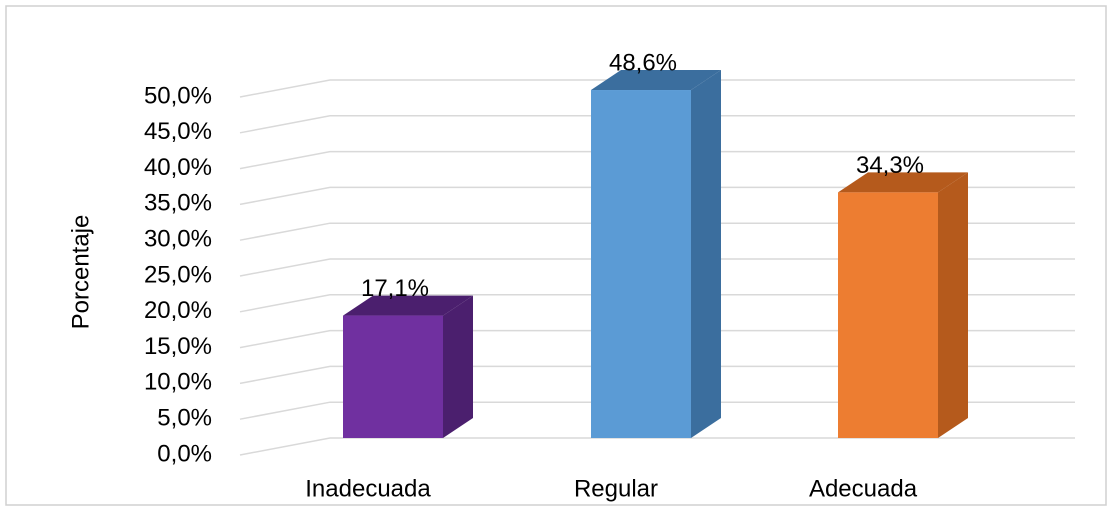  I want to click on y-tick-label: 35,0%, so click(178, 203).